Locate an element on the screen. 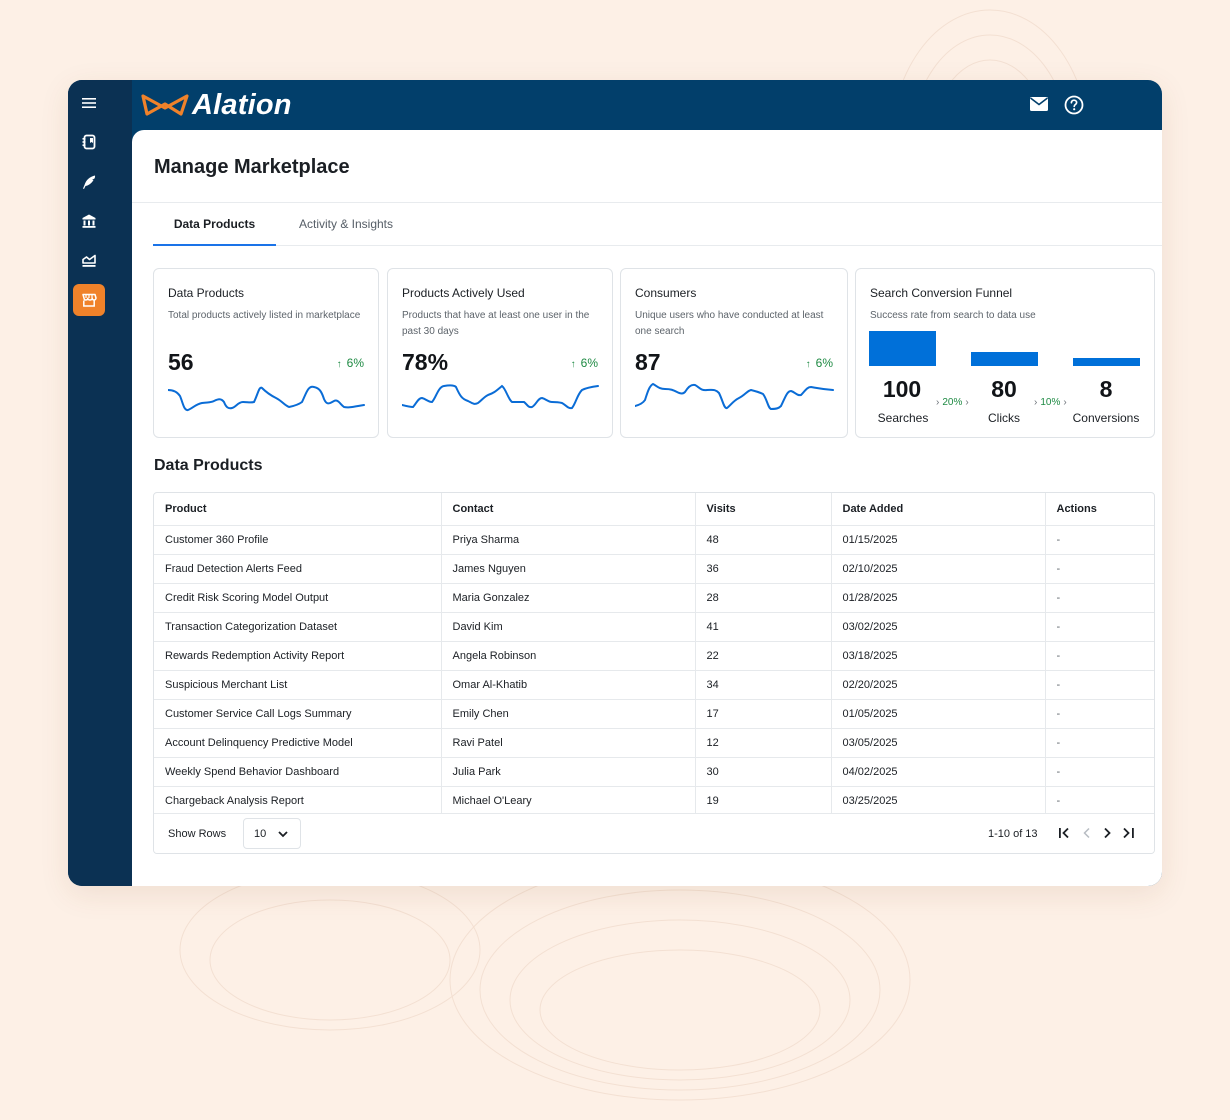 The width and height of the screenshot is (1230, 1120). sidebar-item-compose is located at coordinates (89, 182).